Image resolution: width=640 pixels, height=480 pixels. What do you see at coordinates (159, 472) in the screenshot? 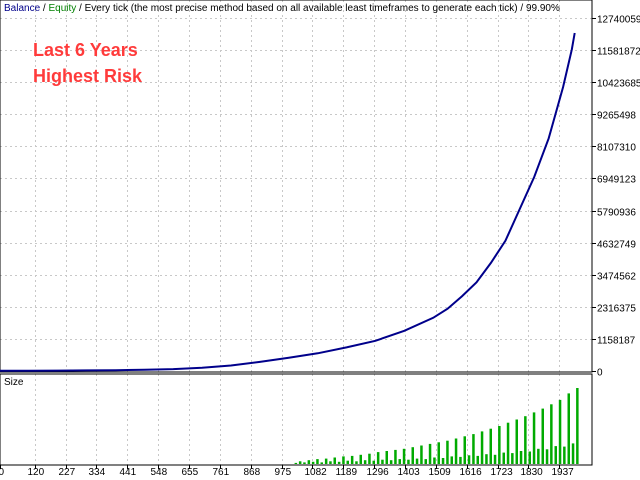
I see `x-tick-label: 548` at bounding box center [159, 472].